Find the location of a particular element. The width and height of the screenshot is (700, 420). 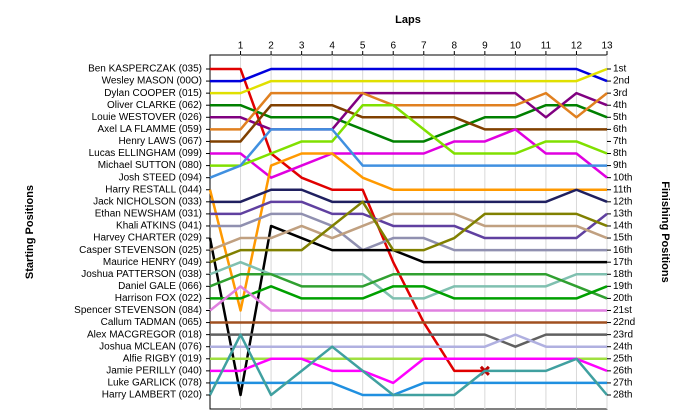

y2-tick-label: 28th is located at coordinates (622, 395).